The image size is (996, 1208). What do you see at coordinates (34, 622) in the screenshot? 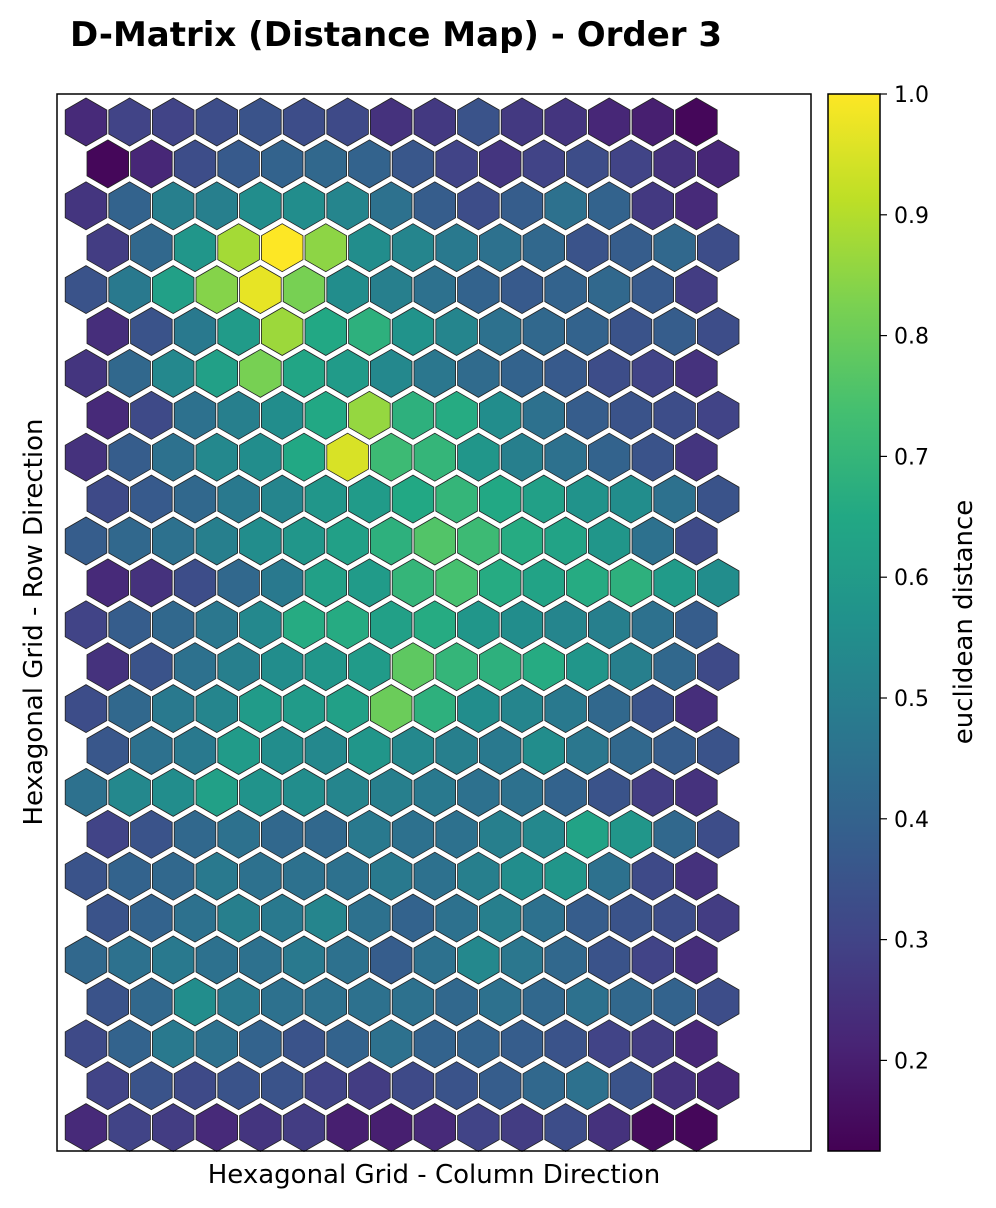
I see `y-axis-label: Hexagonal Grid - Row Direction` at bounding box center [34, 622].